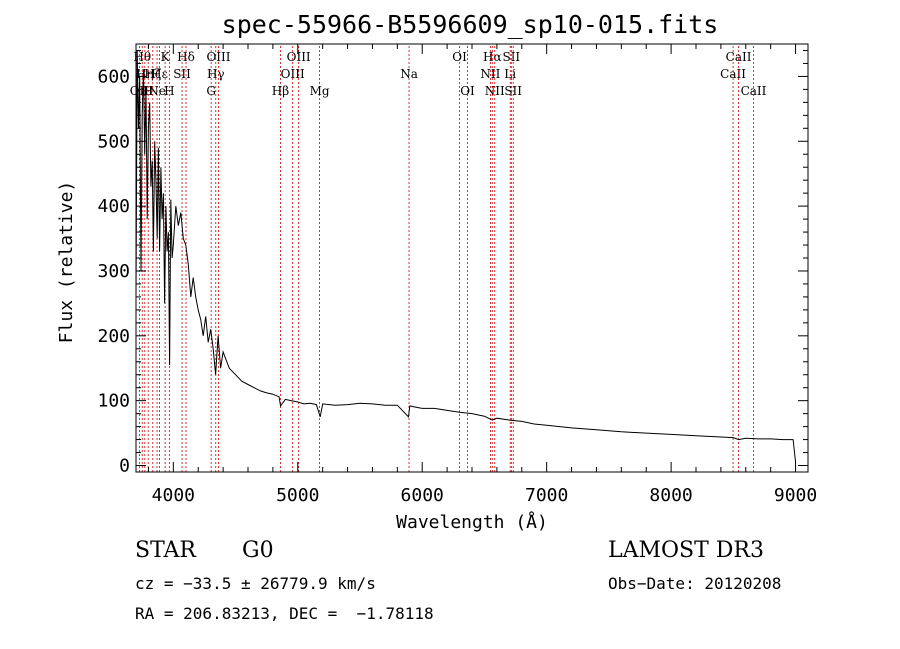 This screenshot has height=649, width=900. Describe the element at coordinates (422, 495) in the screenshot. I see `x-tick-label: 6000` at that location.